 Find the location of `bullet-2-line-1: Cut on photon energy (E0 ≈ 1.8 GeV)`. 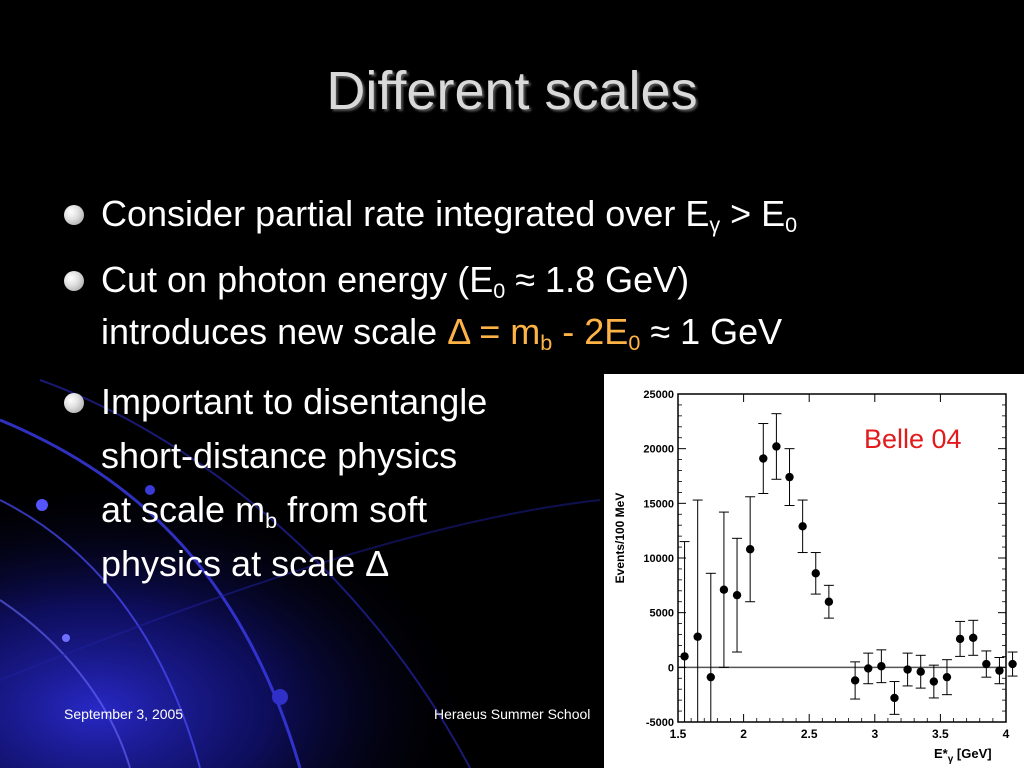

bullet-2-line-1: Cut on photon energy (E0 ≈ 1.8 GeV) is located at coordinates (395, 281).